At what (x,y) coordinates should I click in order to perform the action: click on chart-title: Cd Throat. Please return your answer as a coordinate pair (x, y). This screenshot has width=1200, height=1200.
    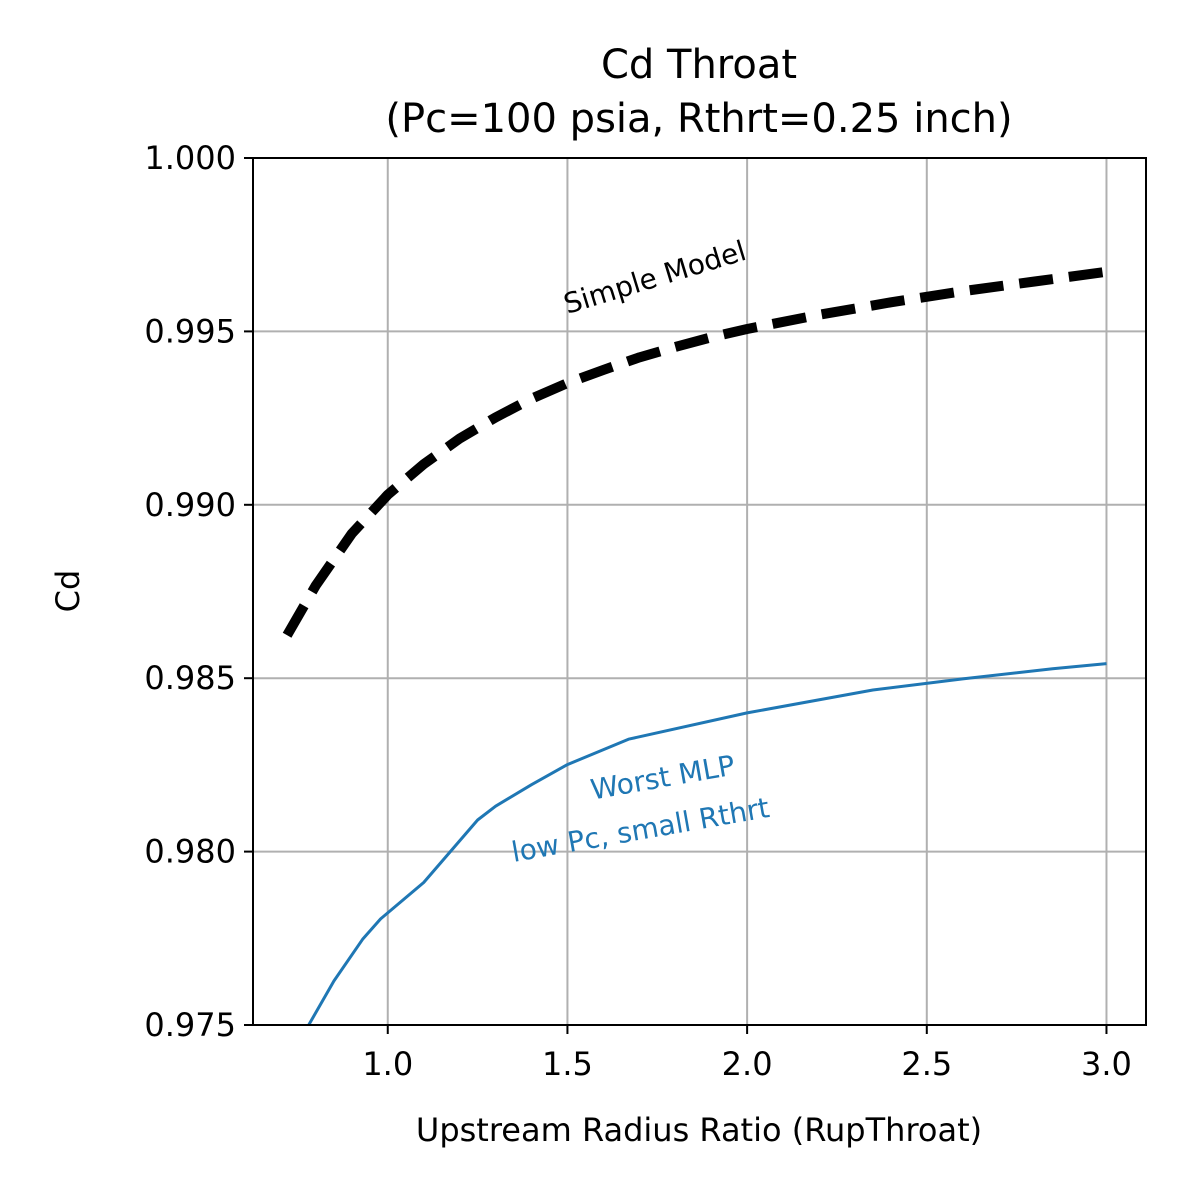
    Looking at the image, I should click on (699, 65).